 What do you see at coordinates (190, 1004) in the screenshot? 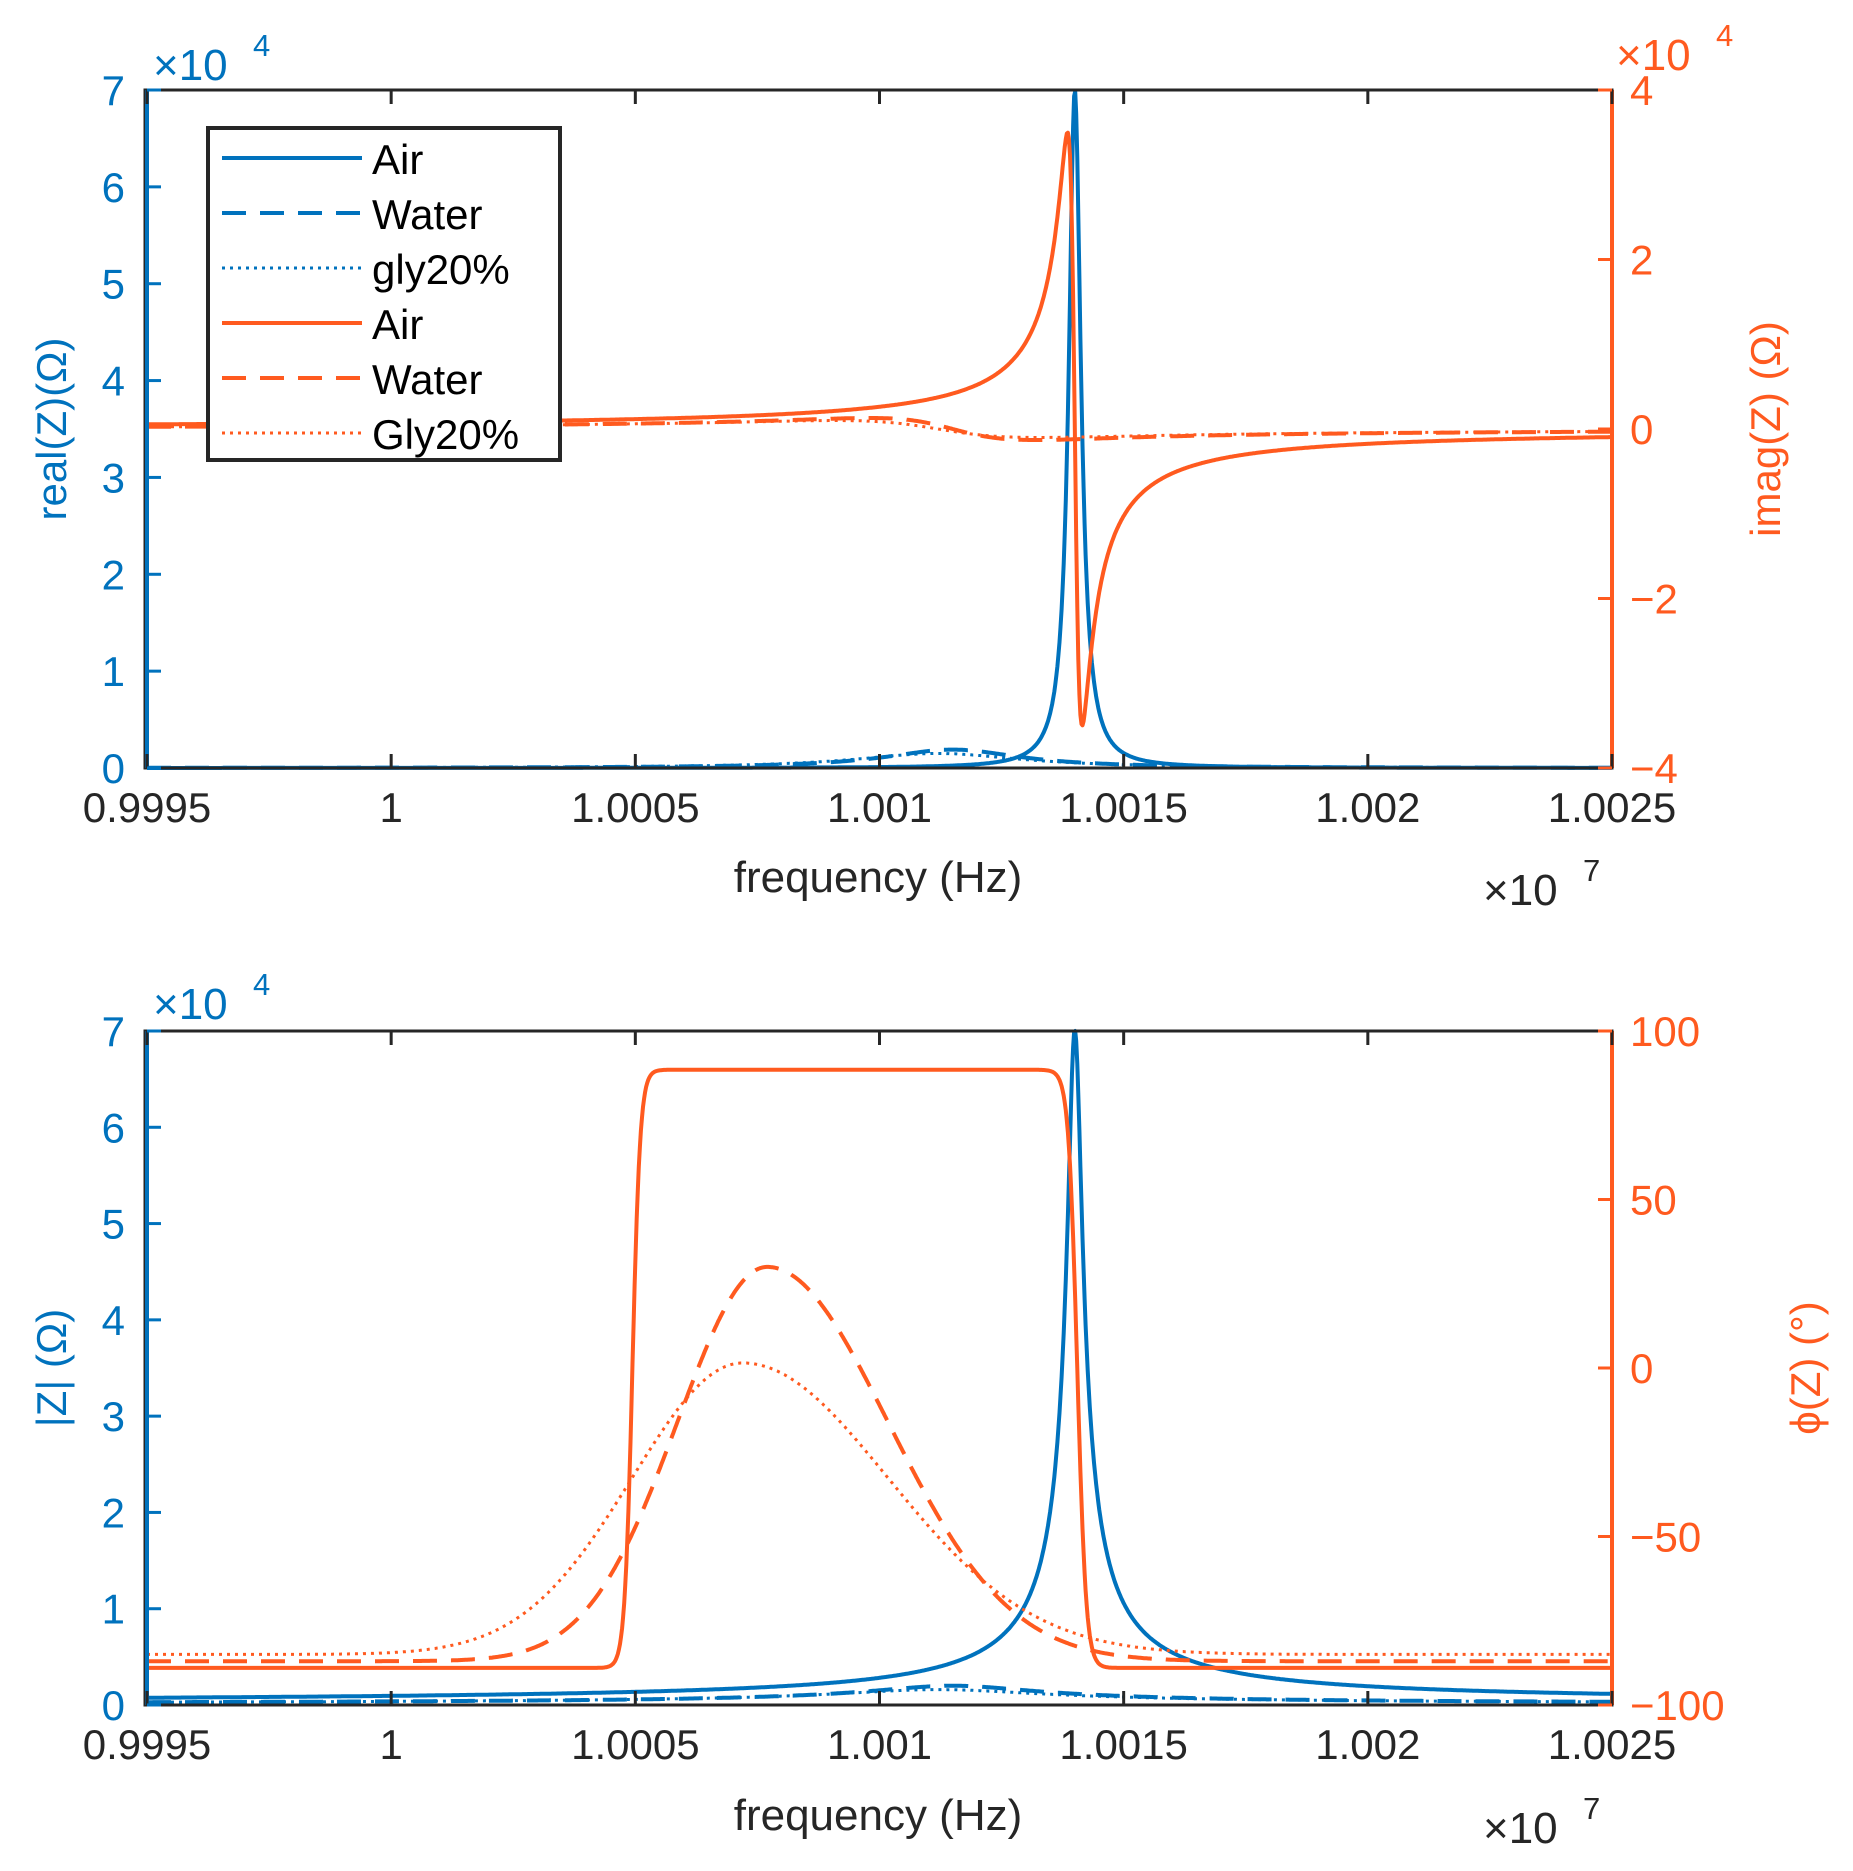
I see `bottom-left-exponent-base: ×10` at bounding box center [190, 1004].